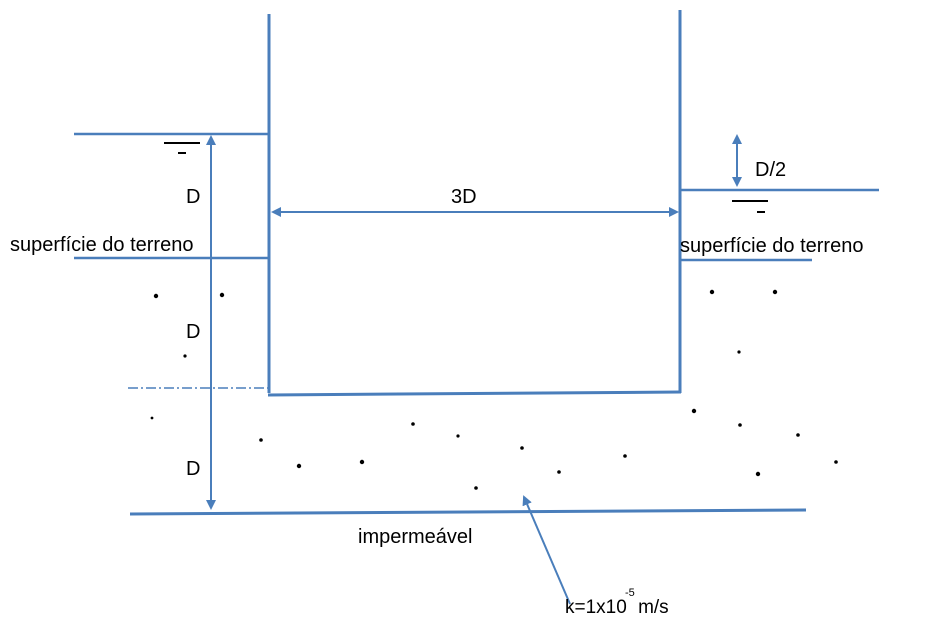  I want to click on right-water-level-symbol, so click(750, 206).